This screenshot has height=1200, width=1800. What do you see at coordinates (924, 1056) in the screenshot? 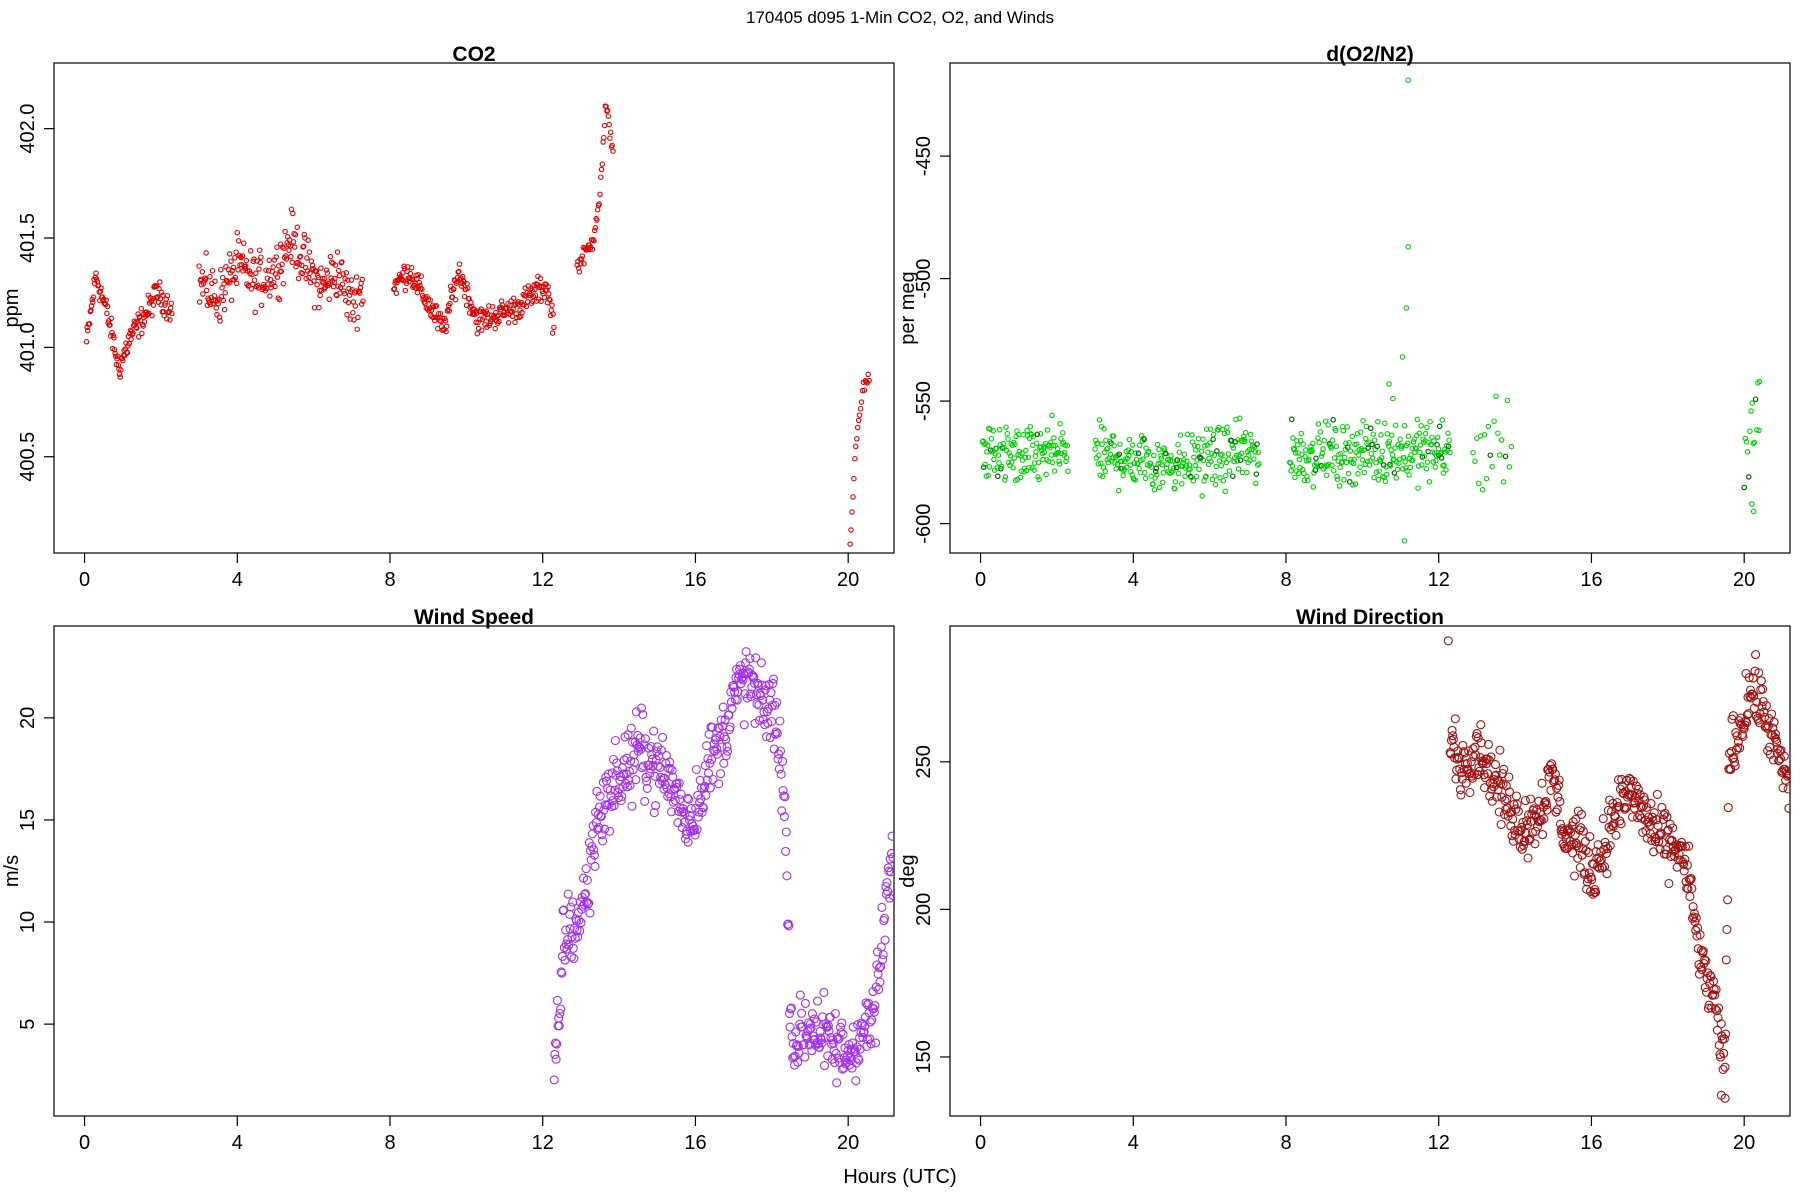
I see `wdir-ytick-label: 150` at bounding box center [924, 1056].